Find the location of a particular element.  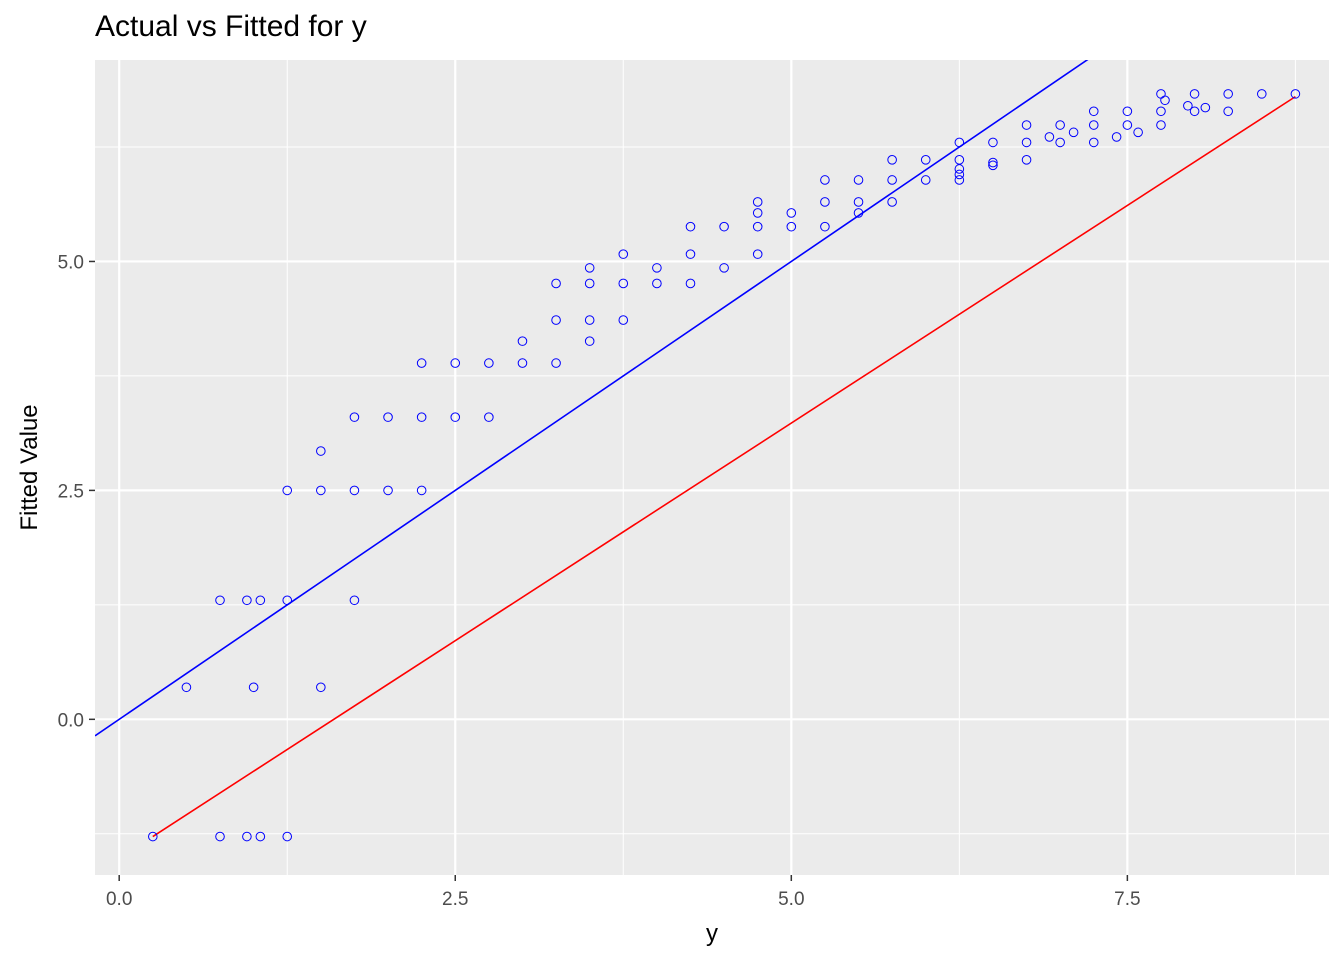

y-tick-label: 2.5 is located at coordinates (71, 491).